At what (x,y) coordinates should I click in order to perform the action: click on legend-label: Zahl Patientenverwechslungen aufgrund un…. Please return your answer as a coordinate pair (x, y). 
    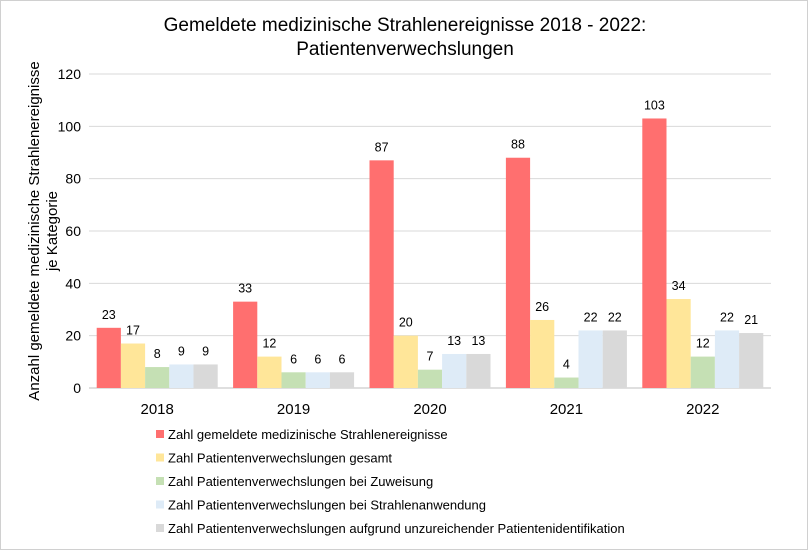
    Looking at the image, I should click on (396, 528).